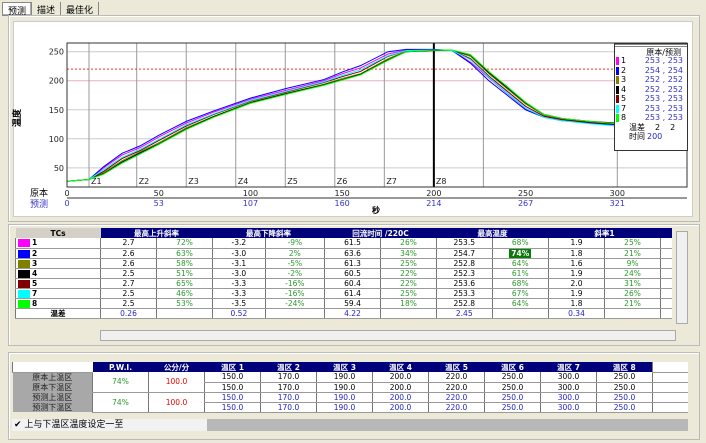  Describe the element at coordinates (576, 263) in the screenshot. I see `stat-cell: 1.6` at that location.